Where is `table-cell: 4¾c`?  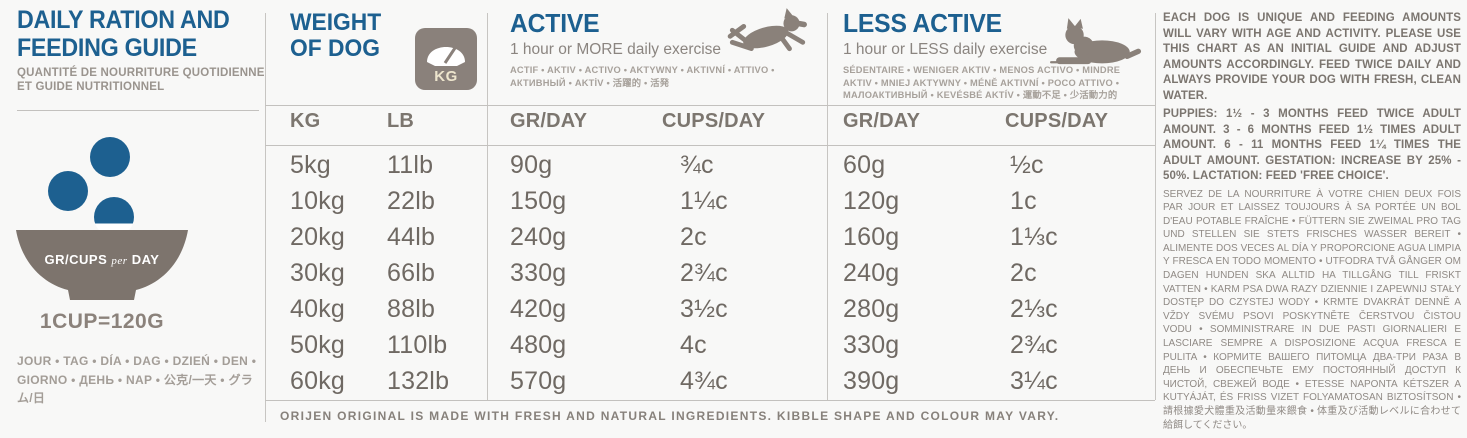
table-cell: 4¾c is located at coordinates (704, 381).